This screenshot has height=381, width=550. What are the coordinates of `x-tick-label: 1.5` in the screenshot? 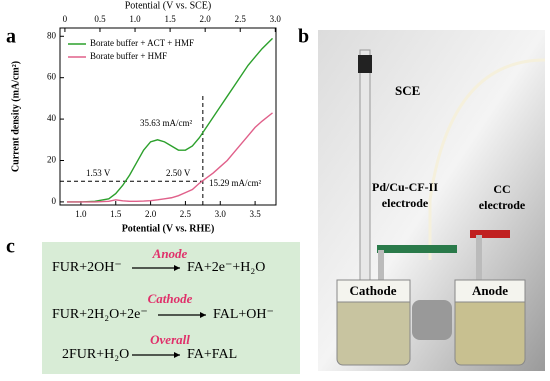 It's located at (116, 214).